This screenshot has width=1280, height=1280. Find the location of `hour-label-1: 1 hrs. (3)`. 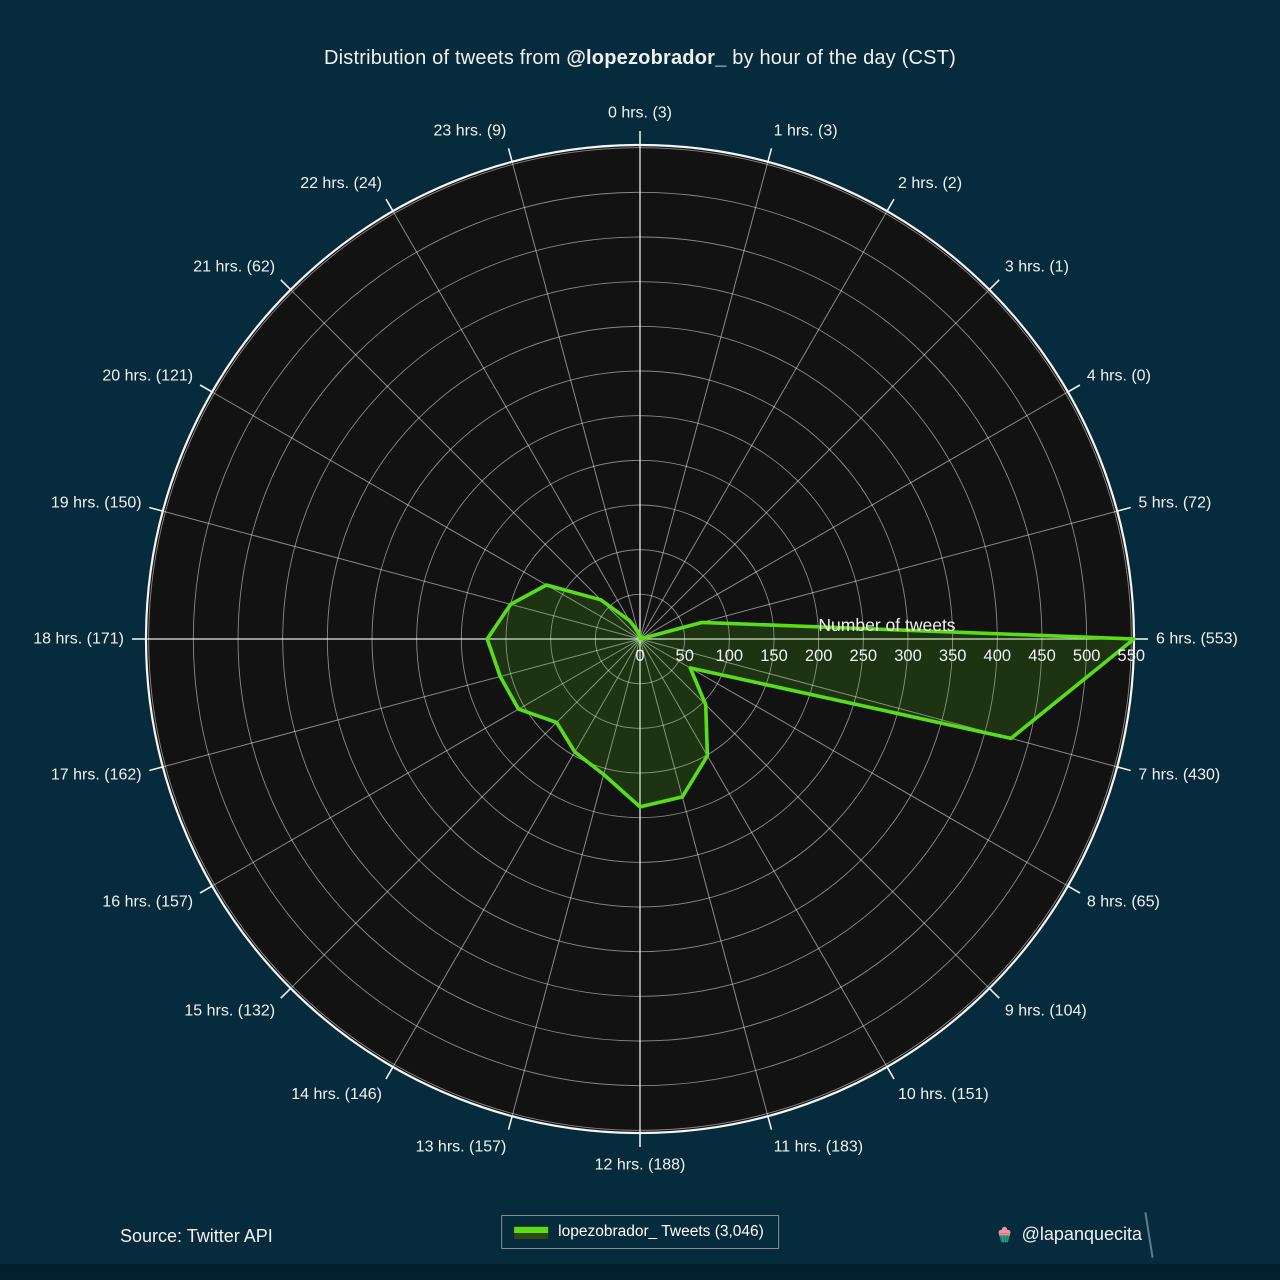

hour-label-1: 1 hrs. (3) is located at coordinates (806, 130).